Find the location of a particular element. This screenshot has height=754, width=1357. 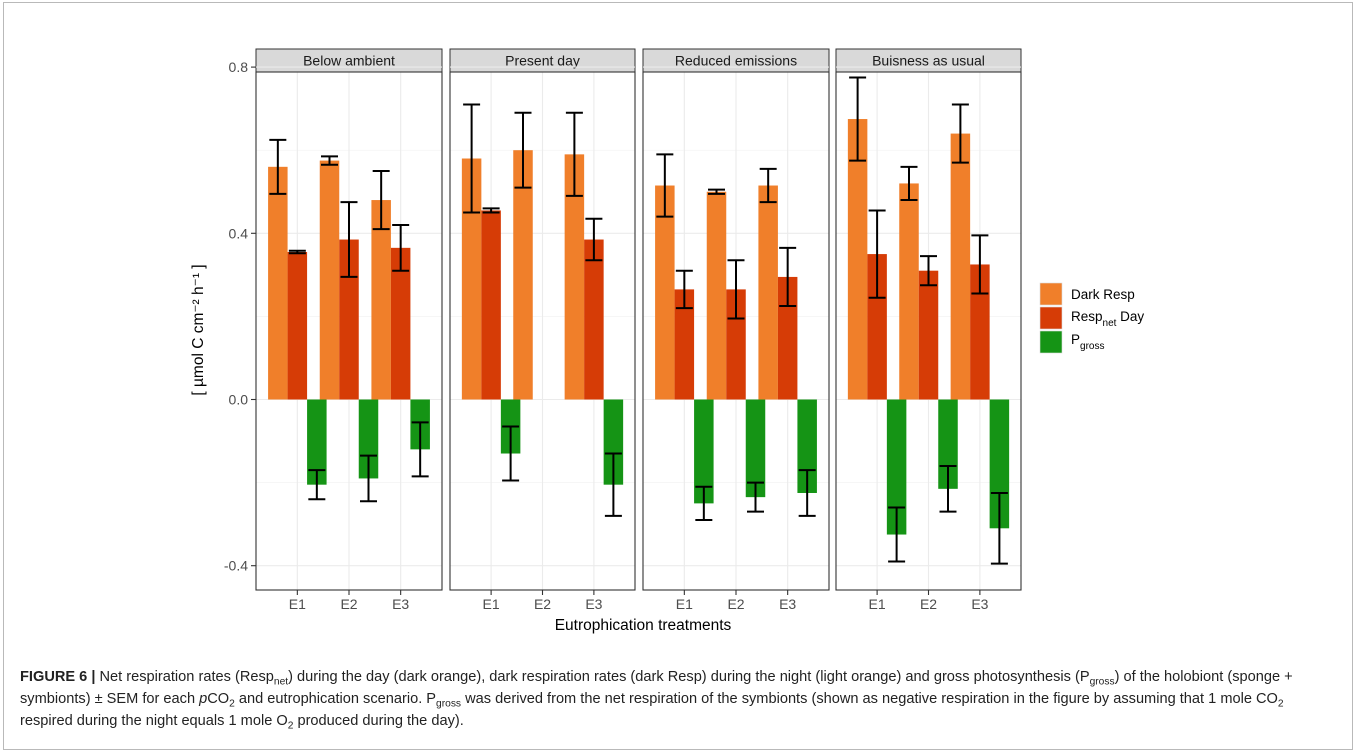

caption-italic-p: p is located at coordinates (203, 699).